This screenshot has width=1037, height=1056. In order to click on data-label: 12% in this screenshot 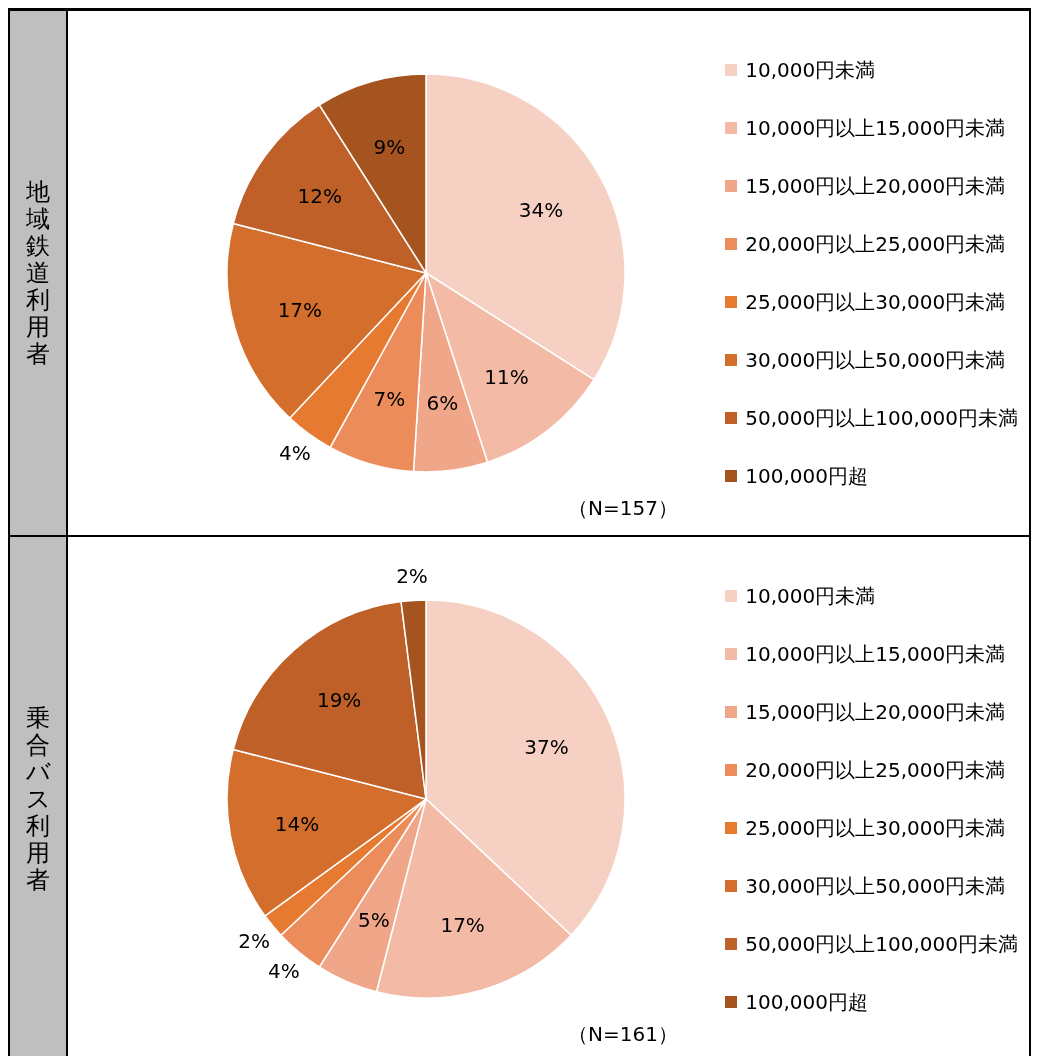, I will do `click(319, 195)`.